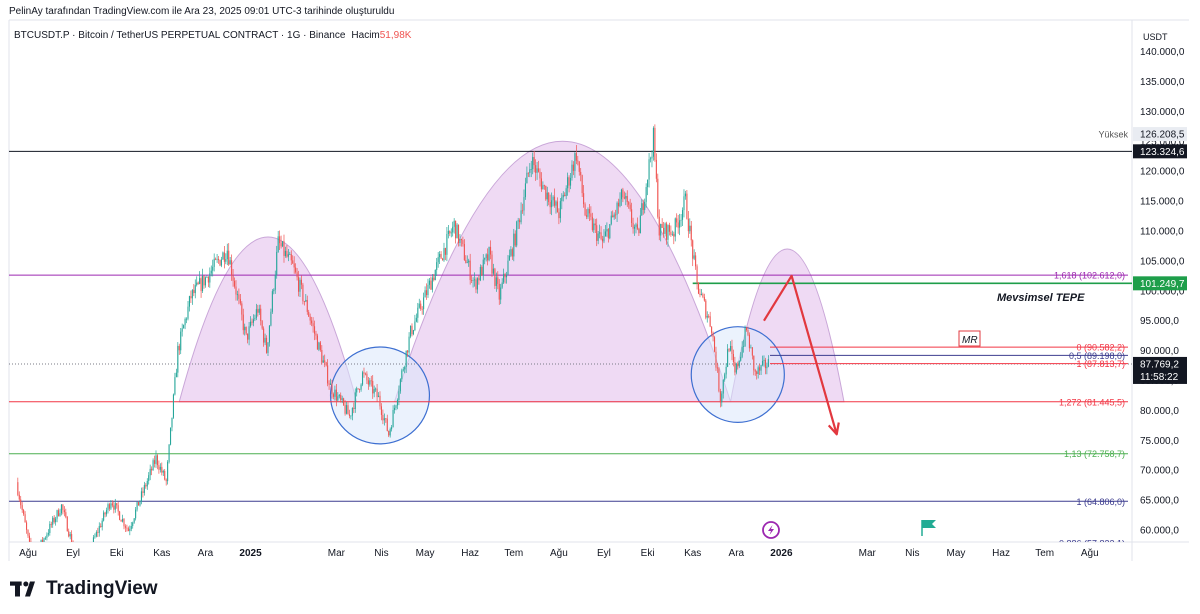 Image resolution: width=1200 pixels, height=614 pixels. I want to click on current-price-badge, so click(1160, 370).